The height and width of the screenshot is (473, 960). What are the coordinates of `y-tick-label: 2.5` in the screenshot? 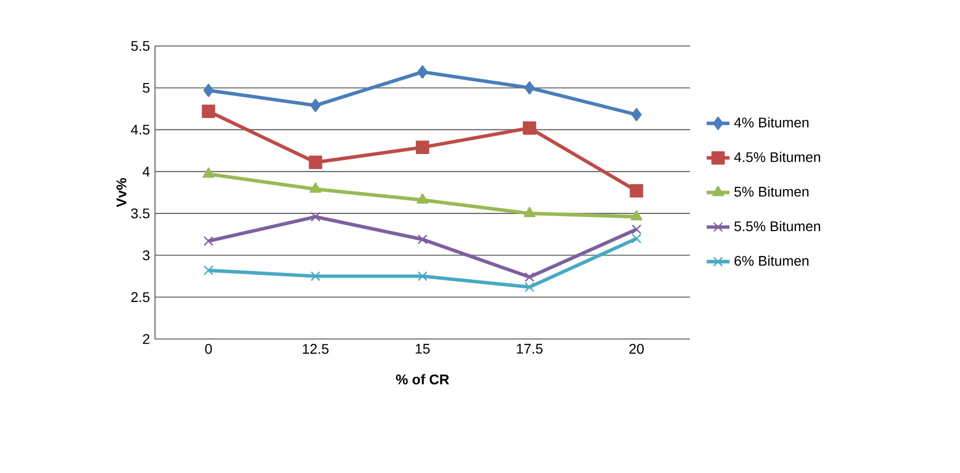 It's located at (140, 297).